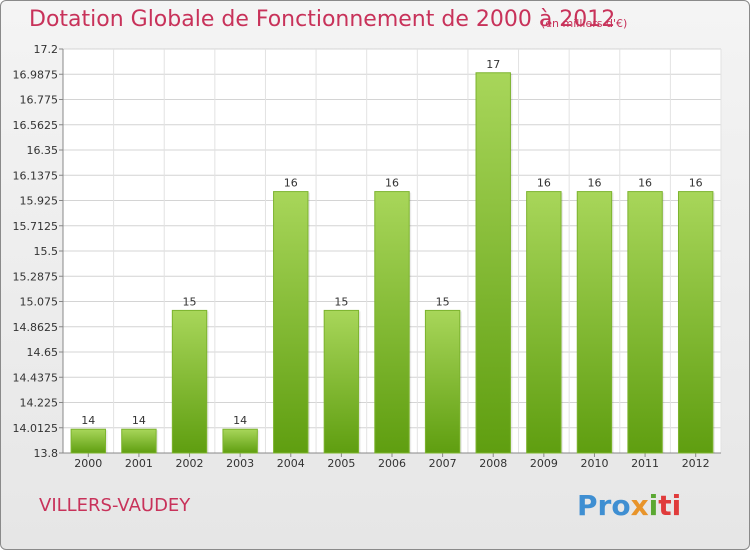 This screenshot has width=750, height=550. What do you see at coordinates (43, 150) in the screenshot?
I see `y-tick-label: 16.35` at bounding box center [43, 150].